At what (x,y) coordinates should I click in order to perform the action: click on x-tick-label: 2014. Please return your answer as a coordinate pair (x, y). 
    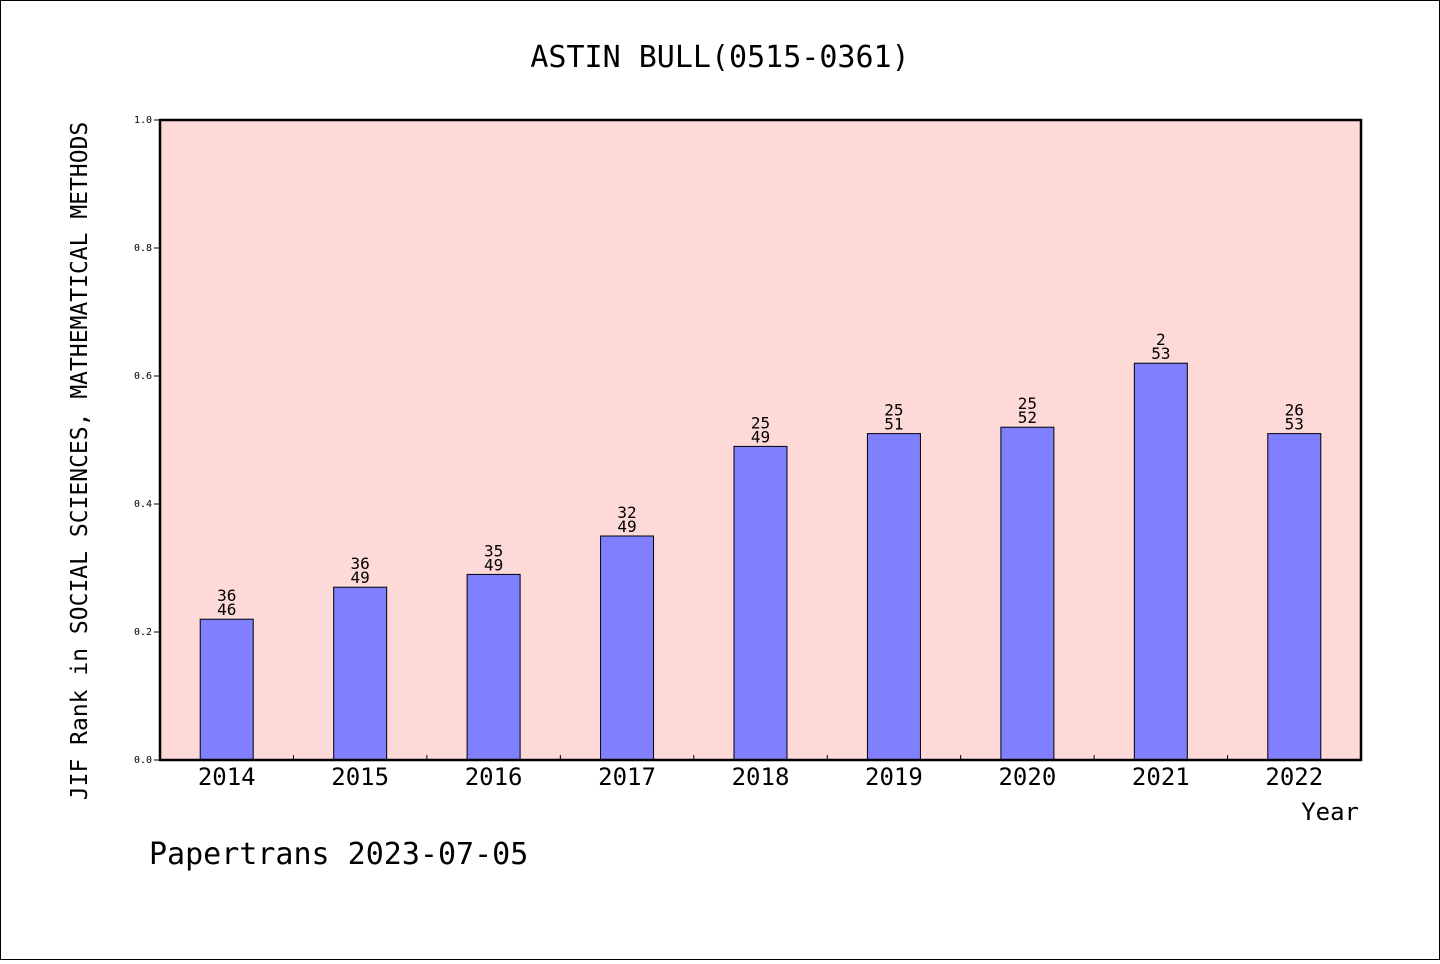
    Looking at the image, I should click on (227, 777).